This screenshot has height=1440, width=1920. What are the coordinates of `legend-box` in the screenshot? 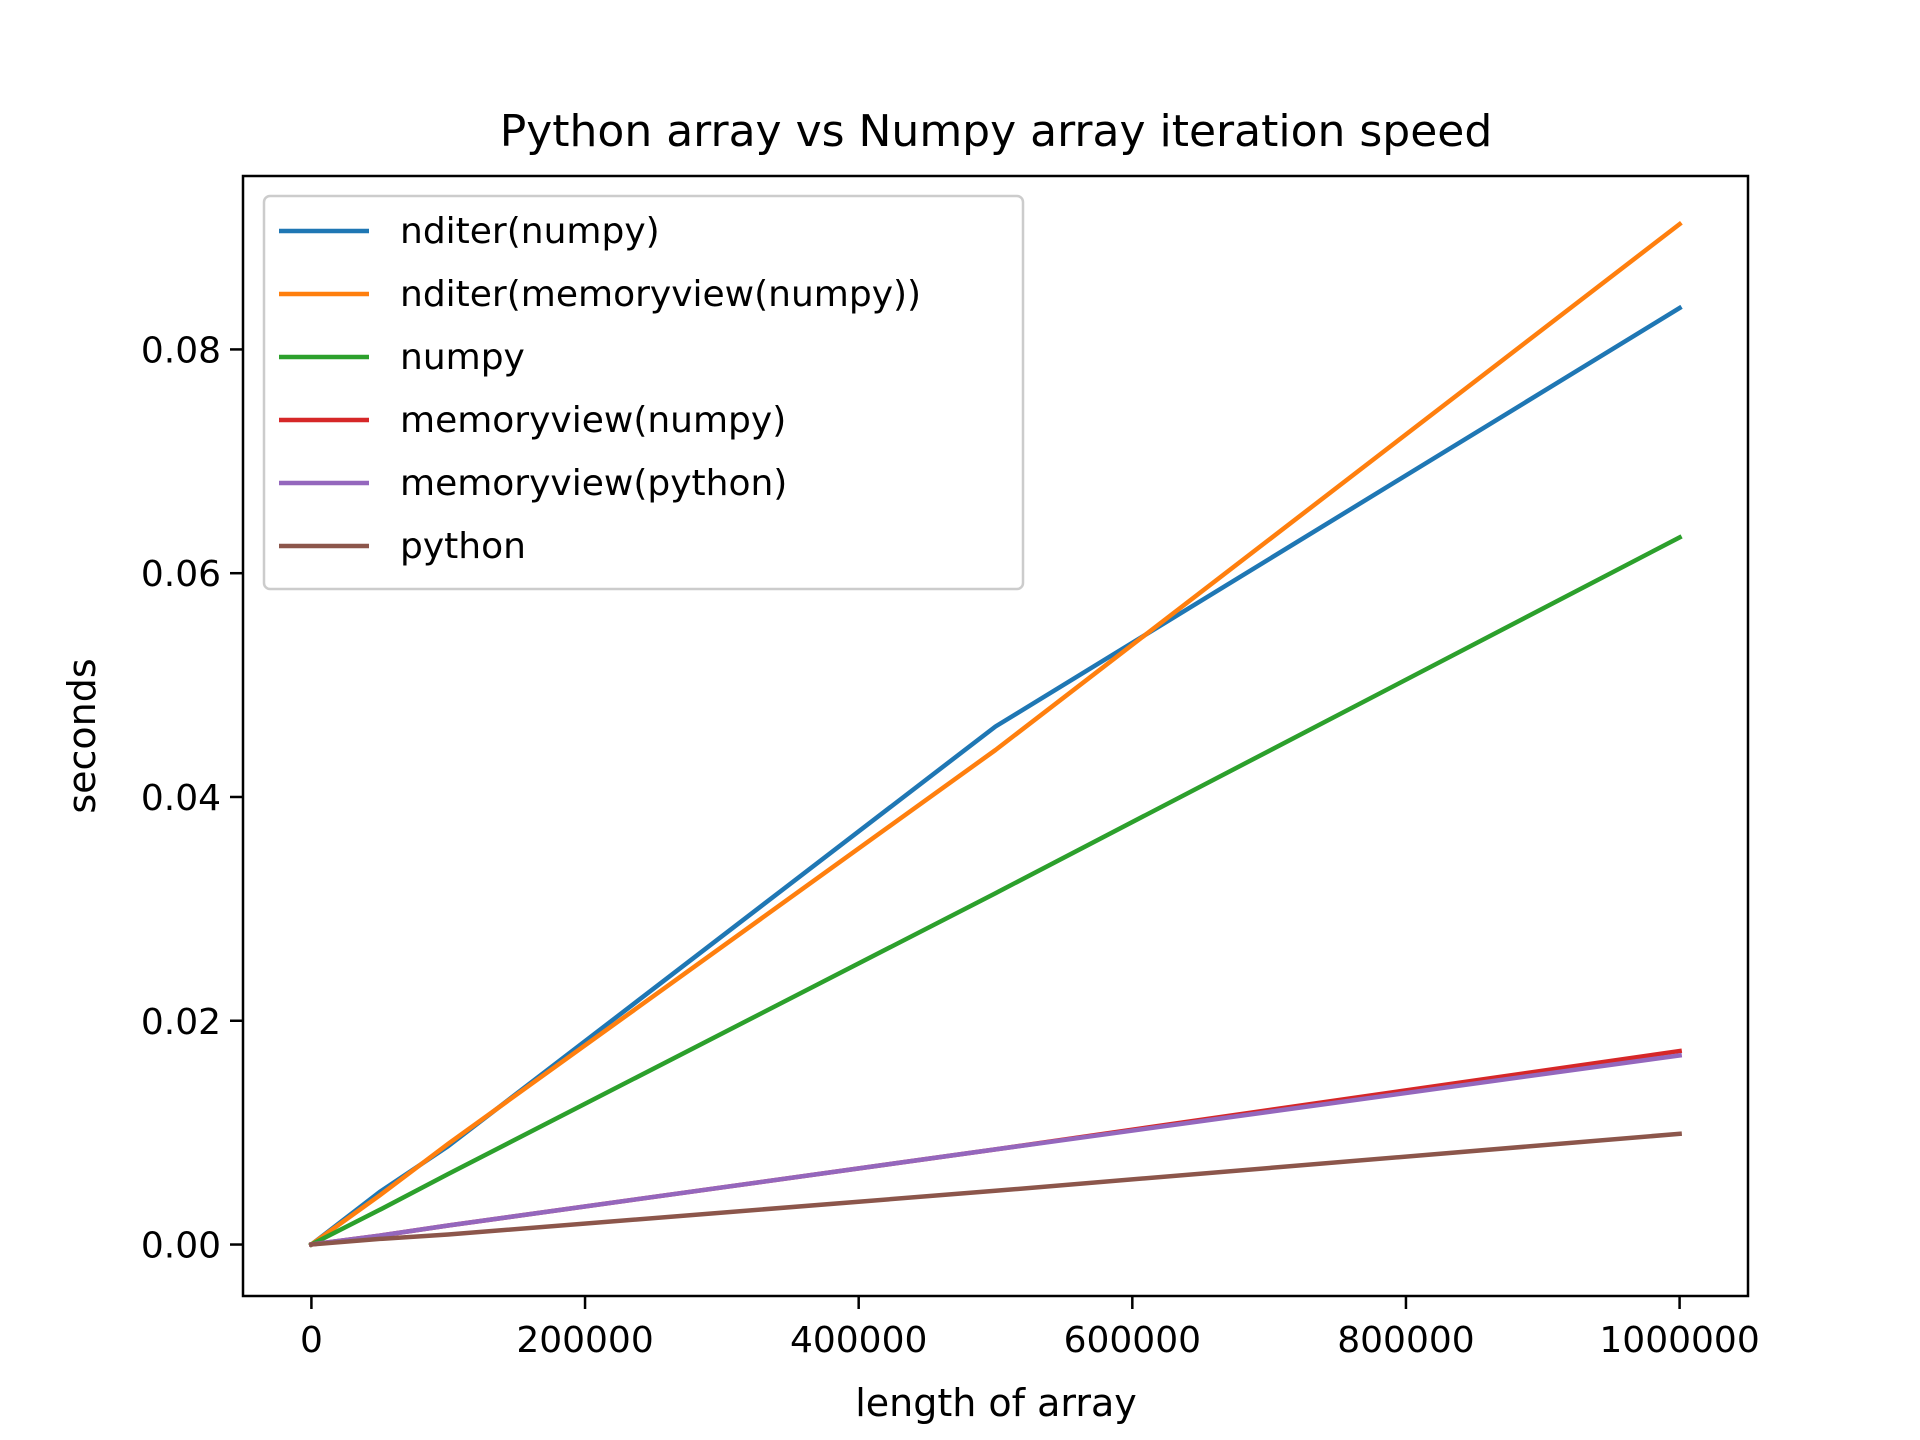 It's located at (643, 392).